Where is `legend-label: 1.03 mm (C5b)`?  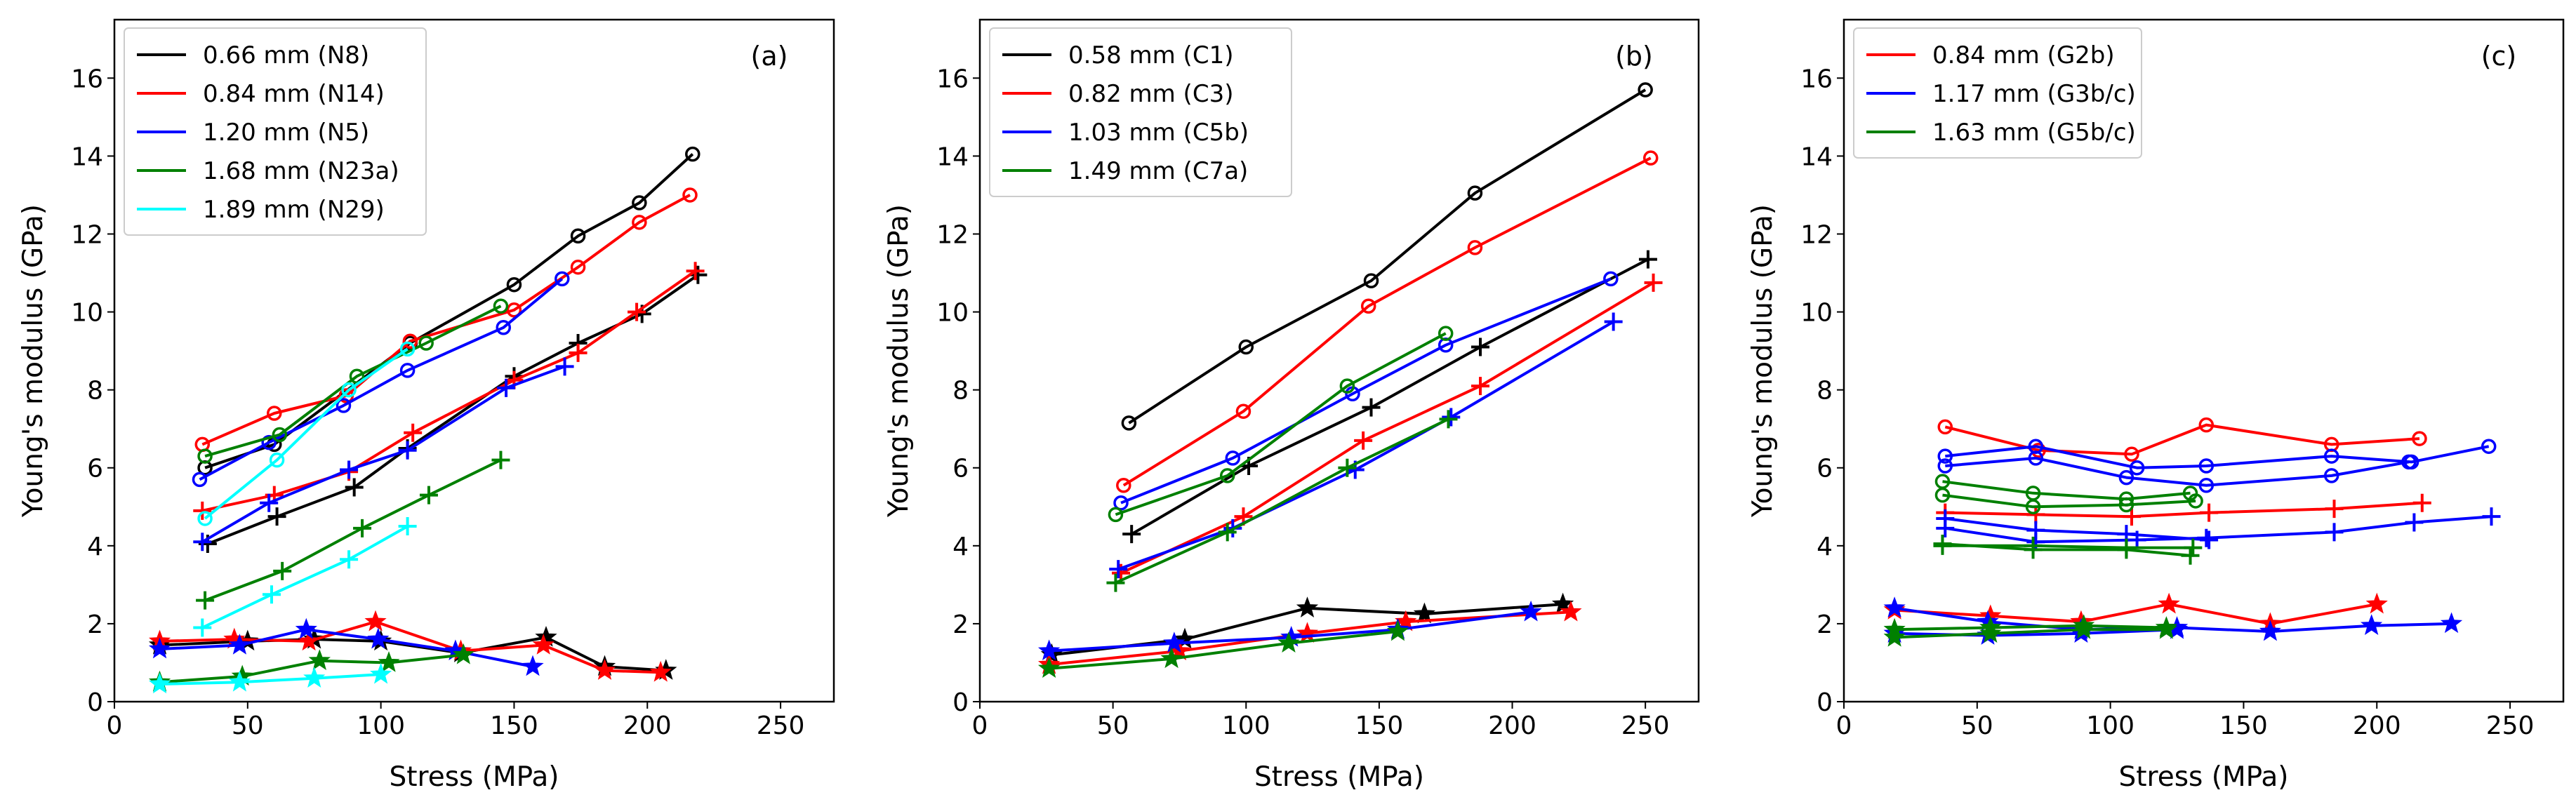 legend-label: 1.03 mm (C5b) is located at coordinates (1159, 133).